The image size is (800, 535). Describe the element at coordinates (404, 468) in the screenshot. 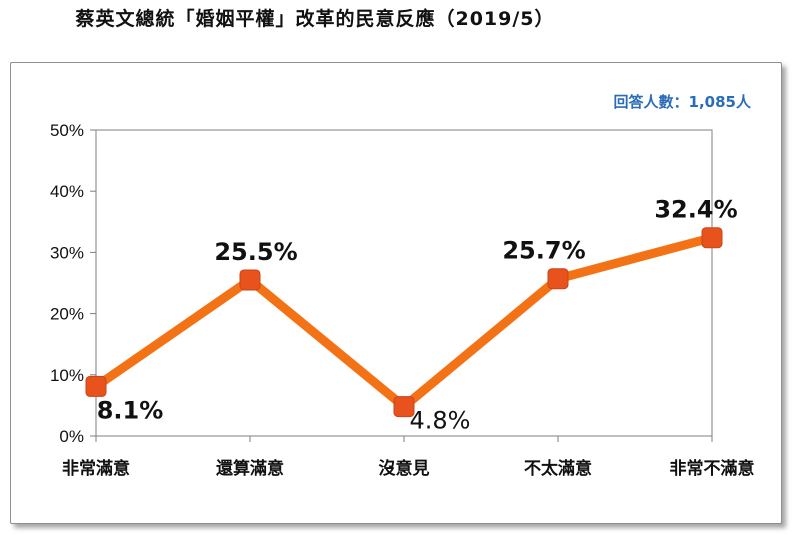

I see `x-tick-label: 沒意見` at that location.